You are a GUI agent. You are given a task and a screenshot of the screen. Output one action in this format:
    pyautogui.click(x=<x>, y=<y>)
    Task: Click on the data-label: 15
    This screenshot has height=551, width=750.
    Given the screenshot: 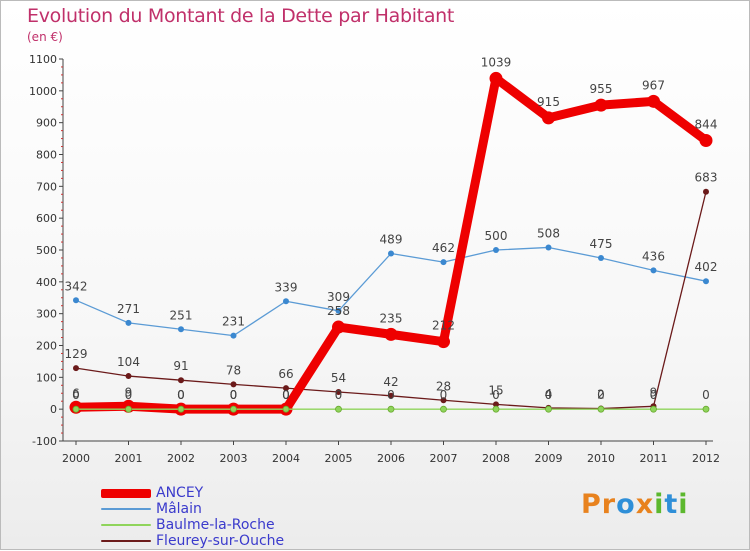 What is the action you would take?
    pyautogui.click(x=495, y=390)
    